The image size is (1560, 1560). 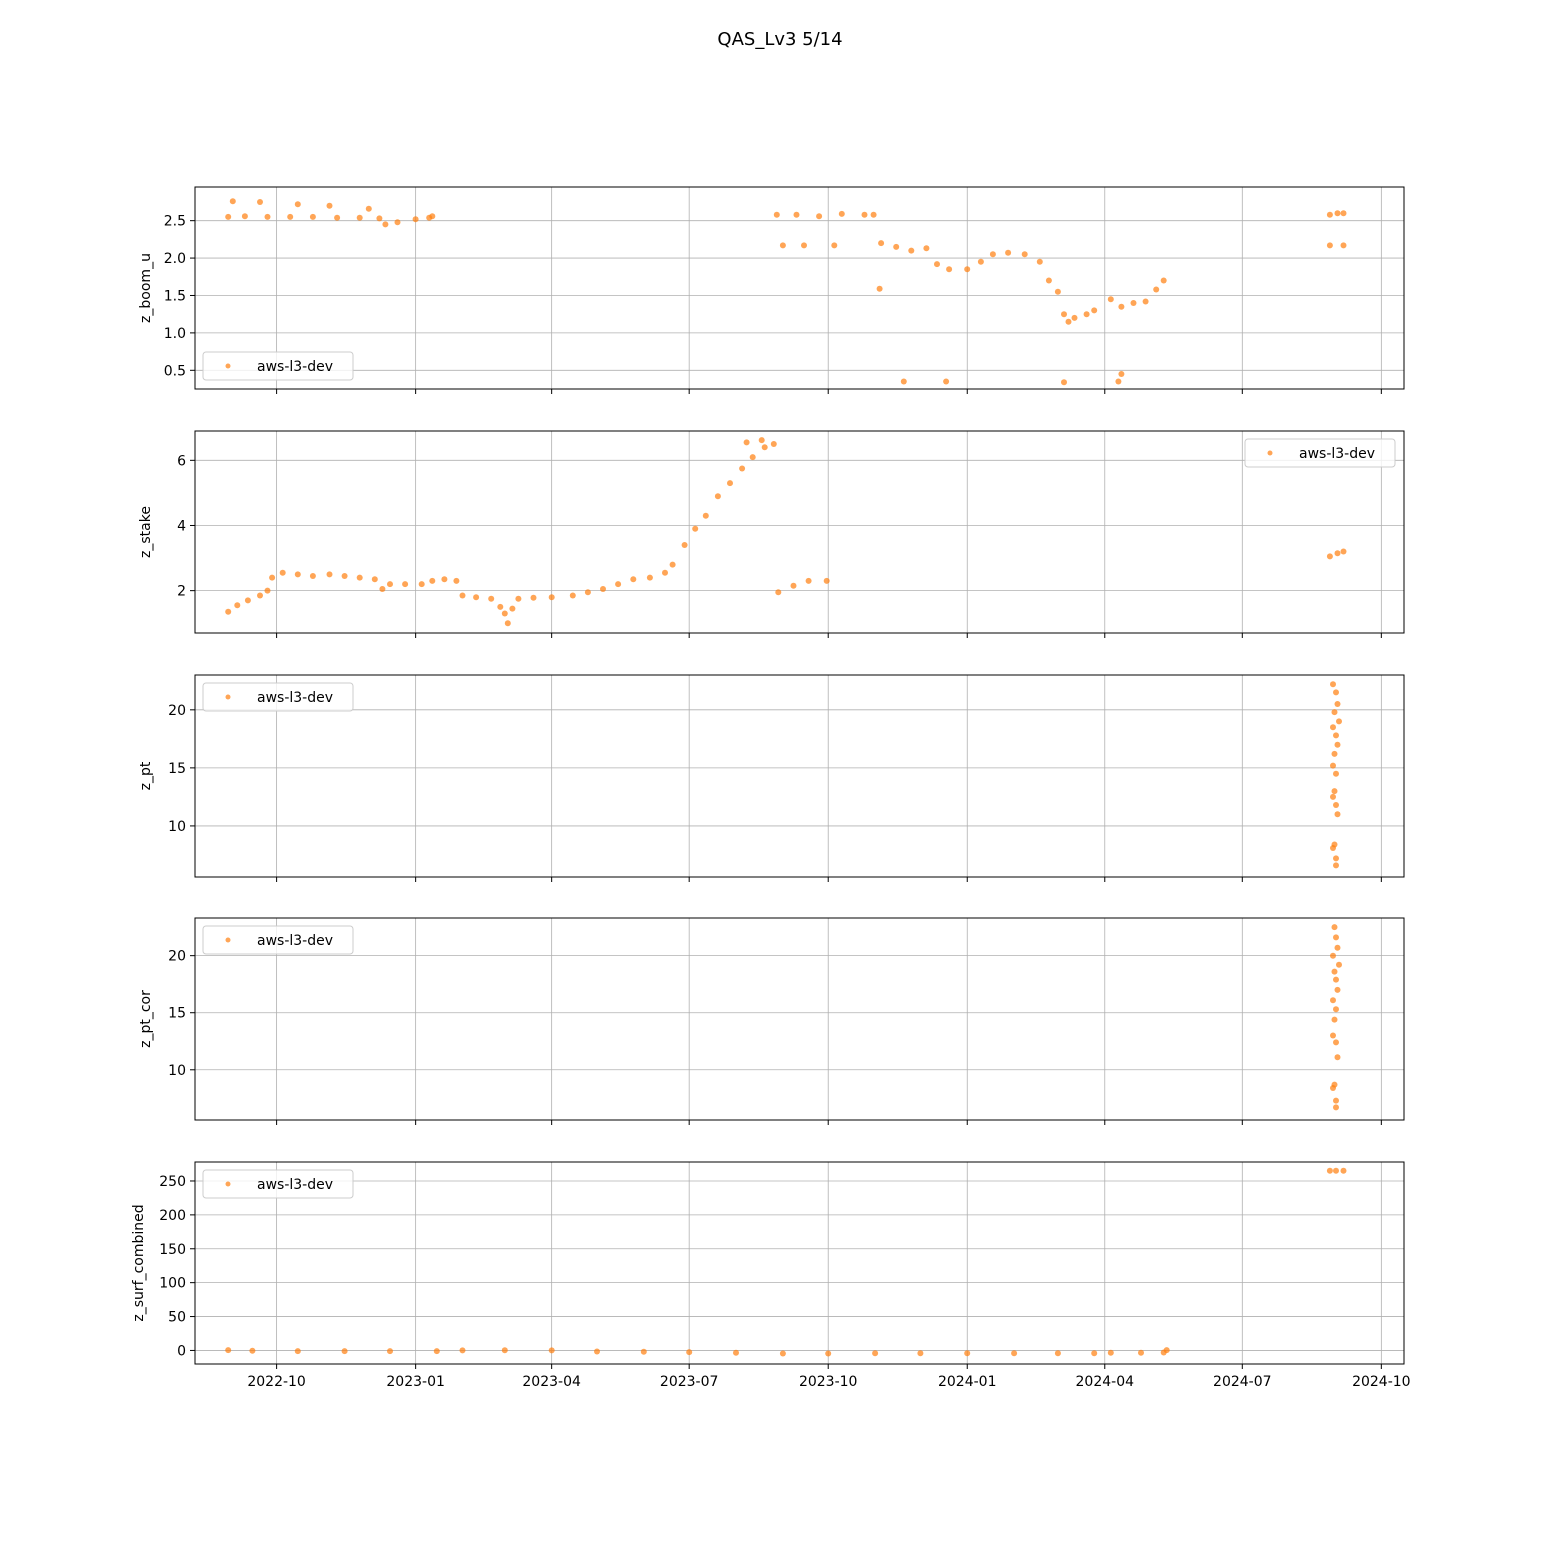 What do you see at coordinates (146, 1019) in the screenshot?
I see `y-axis-label: z_pt_cor` at bounding box center [146, 1019].